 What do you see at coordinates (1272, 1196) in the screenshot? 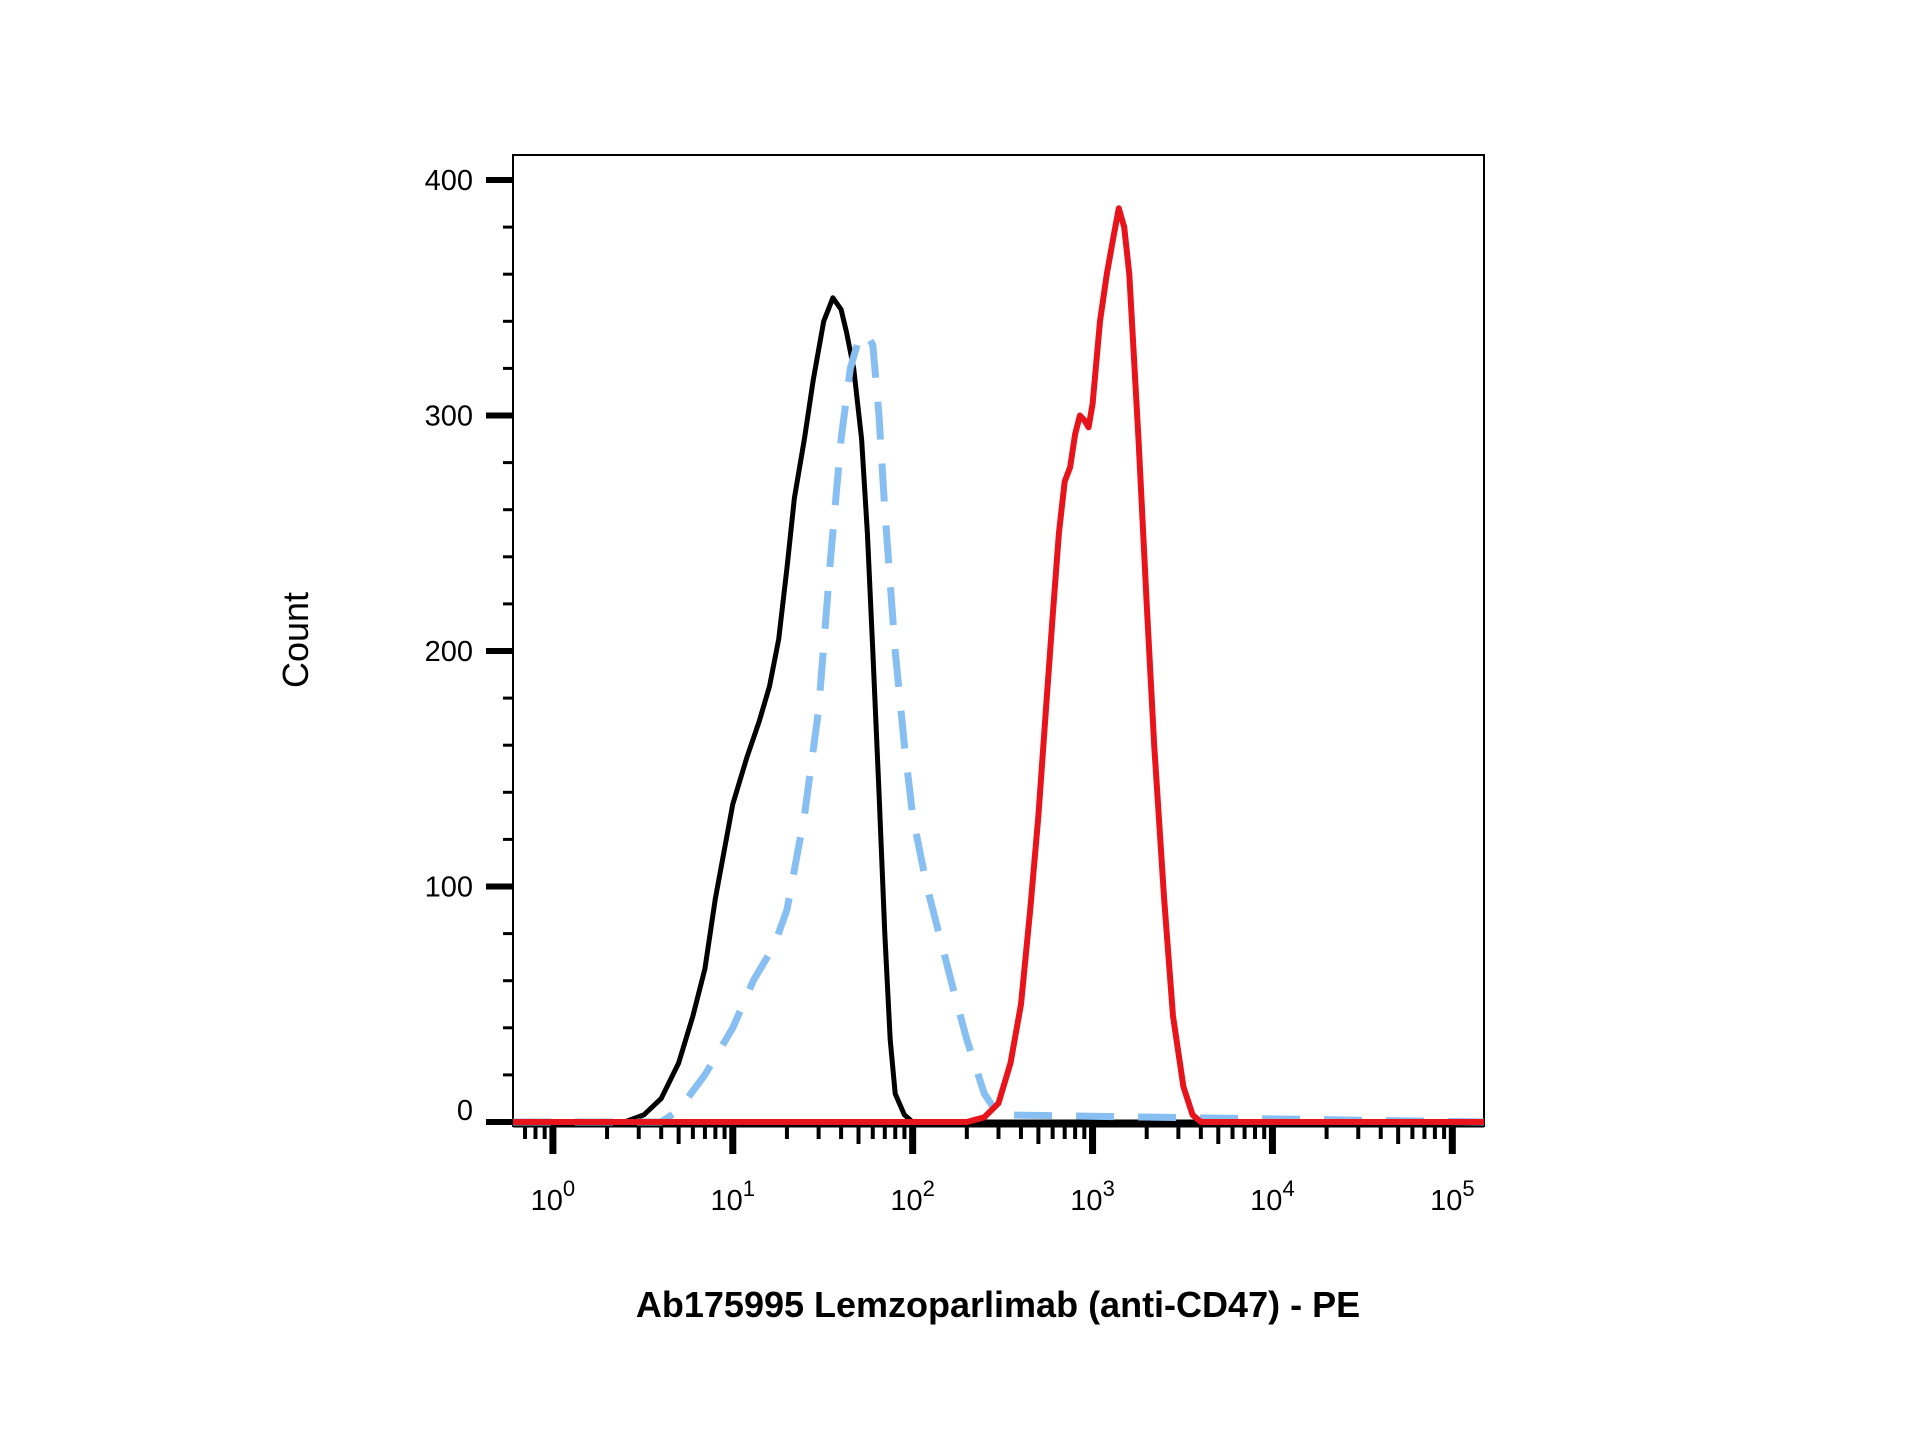
I see `x-tick-label: 10⁴` at bounding box center [1272, 1196].